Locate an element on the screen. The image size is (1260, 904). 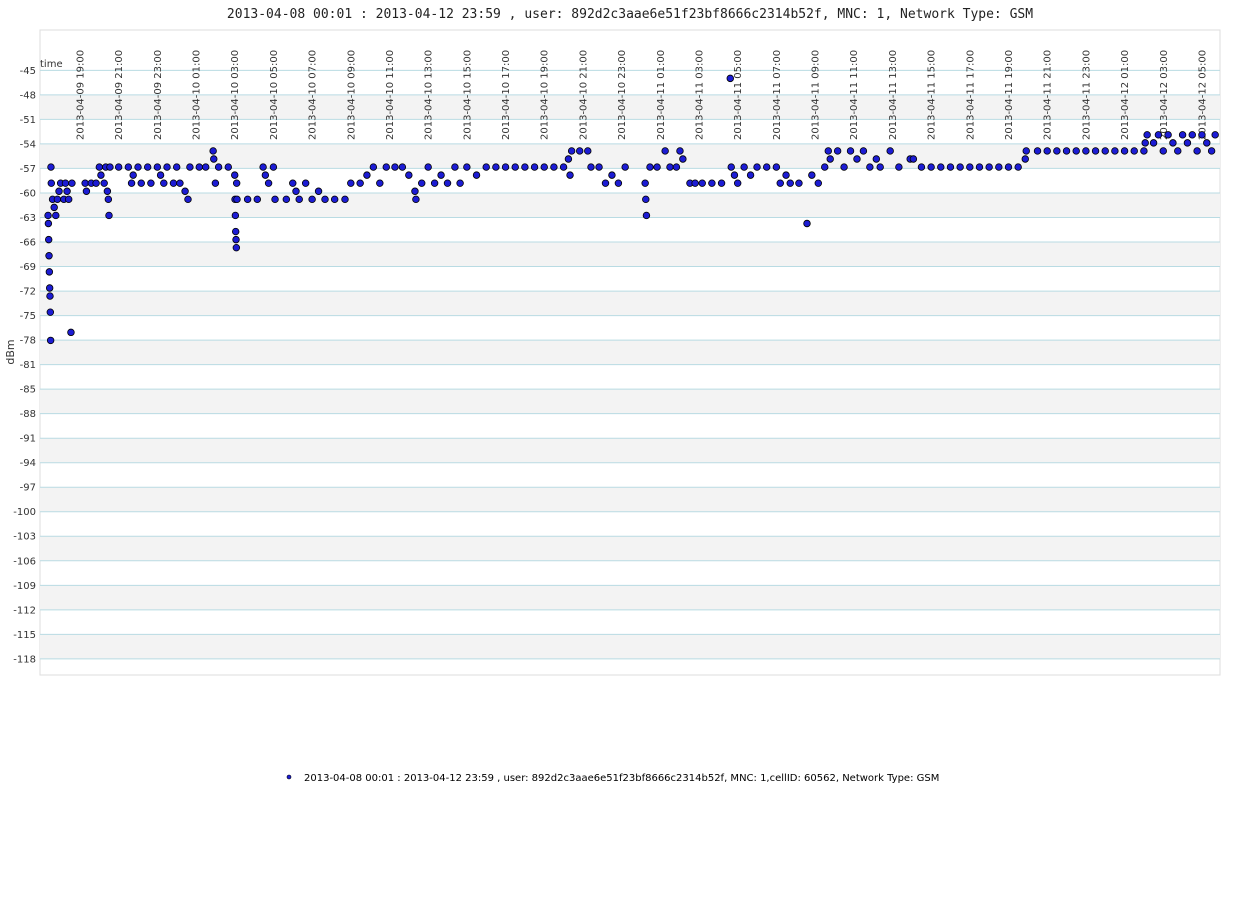
x-tick-label: 2013-04-11 07:00 is located at coordinates (777, 95).